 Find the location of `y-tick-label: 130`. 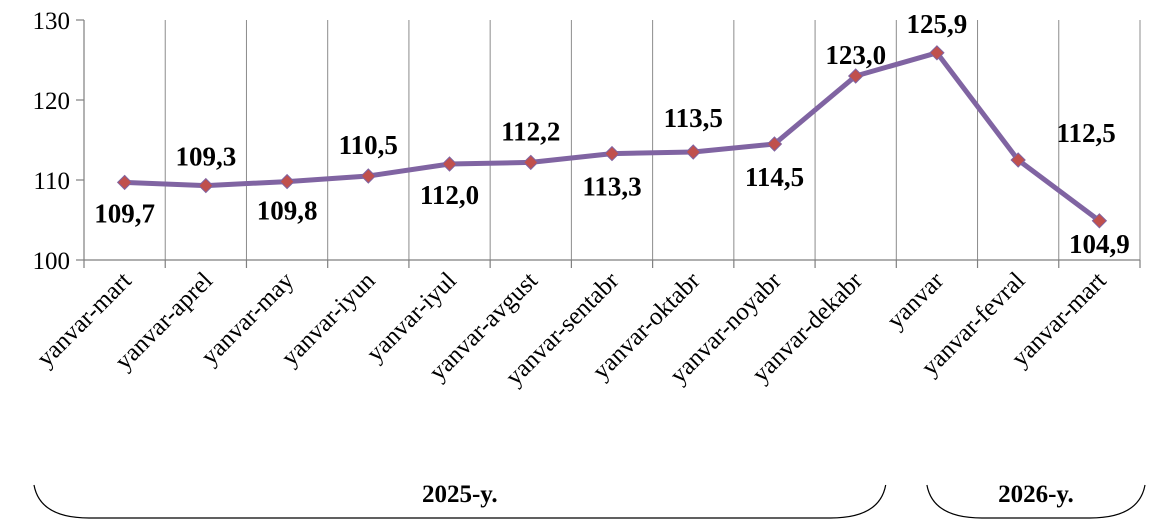

y-tick-label: 130 is located at coordinates (52, 21).